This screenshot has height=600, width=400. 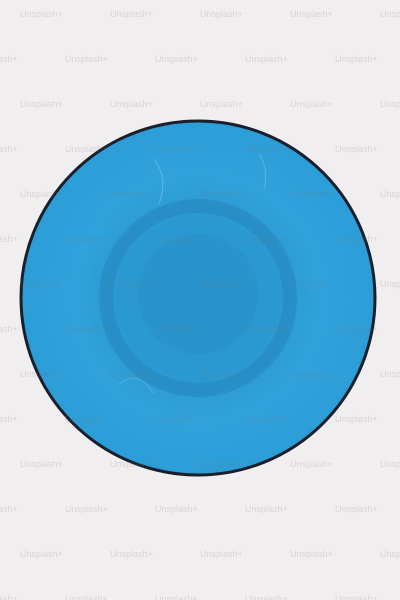 I want to click on center-shading, so click(x=198, y=294).